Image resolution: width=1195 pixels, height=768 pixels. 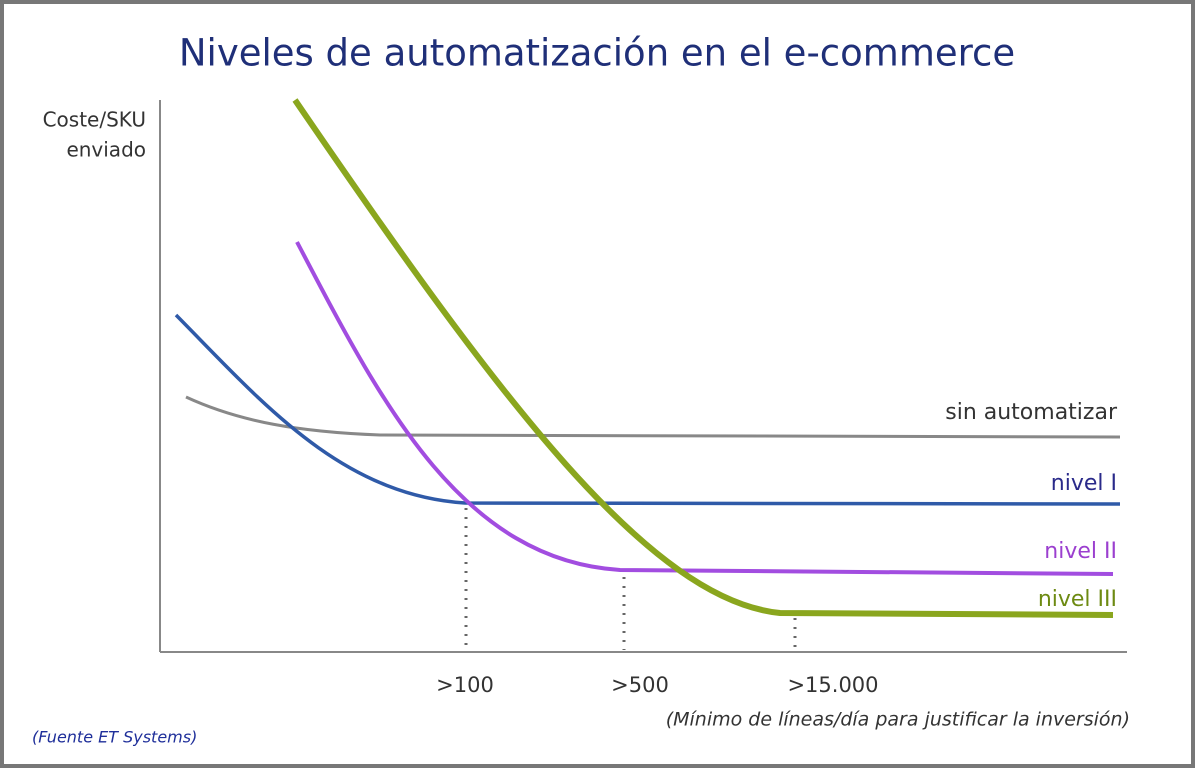 What do you see at coordinates (630, 579) in the screenshot?
I see `guides` at bounding box center [630, 579].